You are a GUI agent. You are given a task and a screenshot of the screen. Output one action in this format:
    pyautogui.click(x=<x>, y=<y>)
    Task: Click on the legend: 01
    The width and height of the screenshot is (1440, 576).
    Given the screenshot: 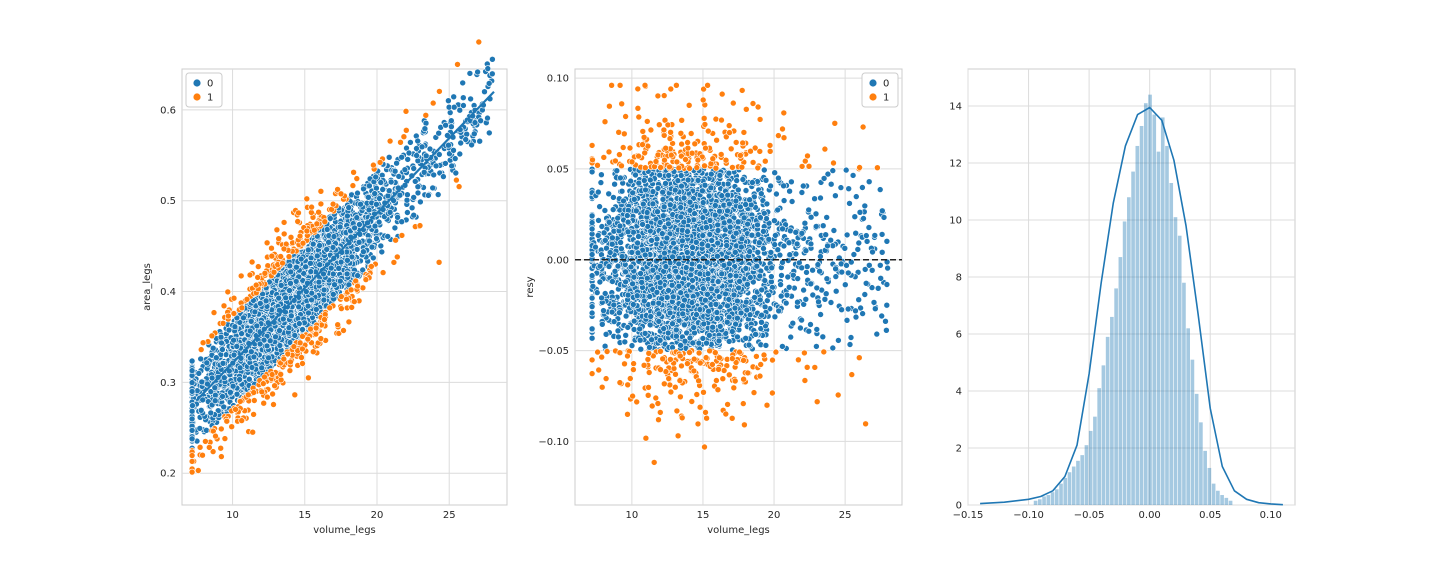 What is the action you would take?
    pyautogui.click(x=204, y=90)
    